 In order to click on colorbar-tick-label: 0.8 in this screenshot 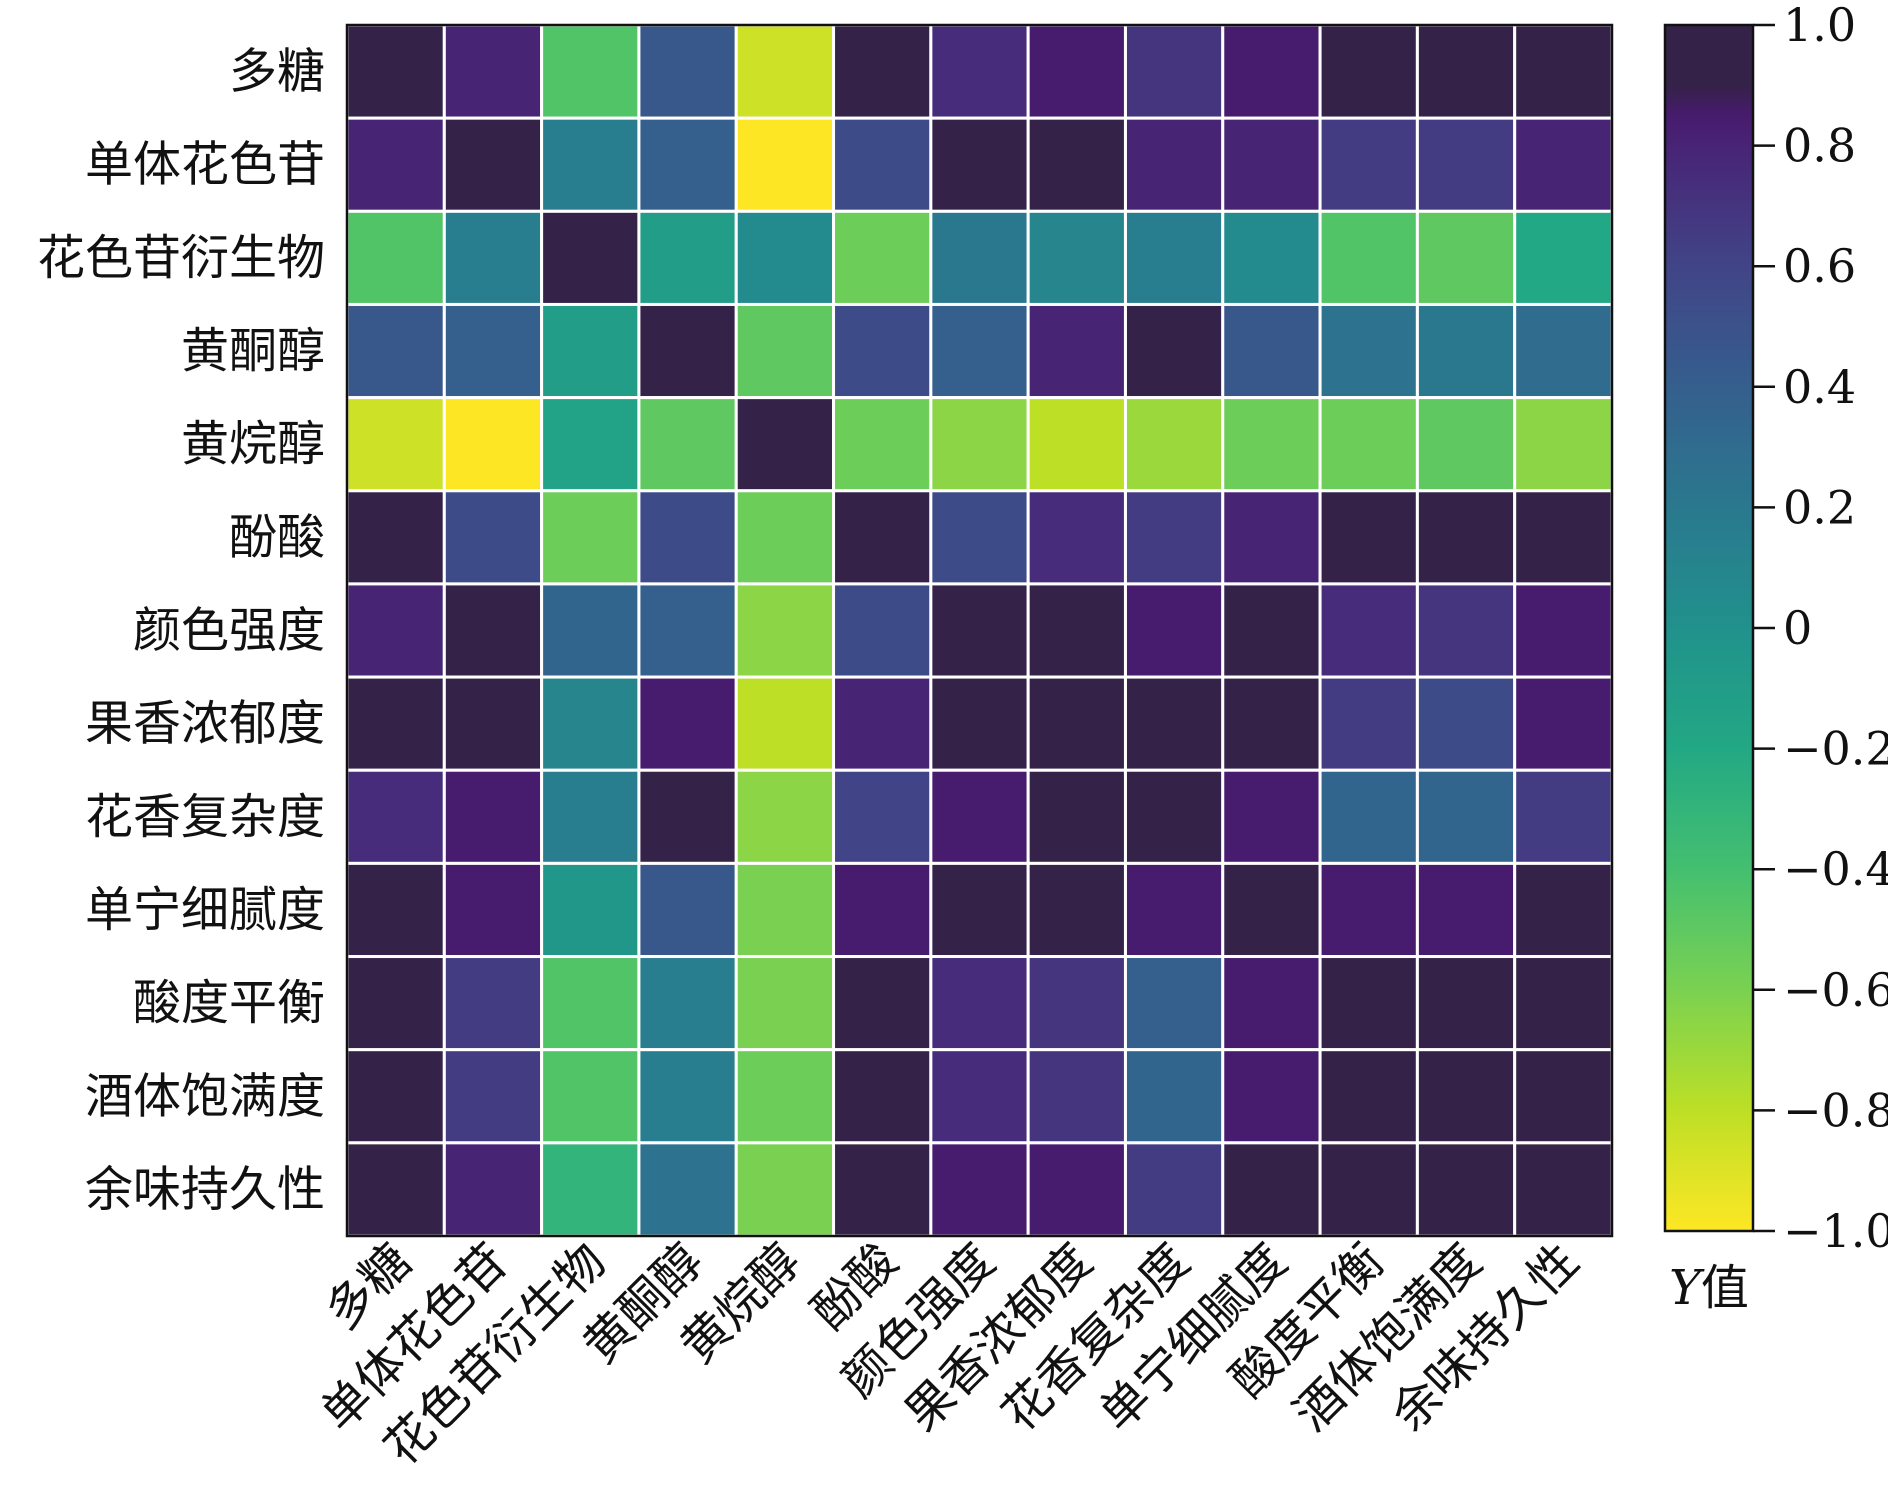, I will do `click(1819, 146)`.